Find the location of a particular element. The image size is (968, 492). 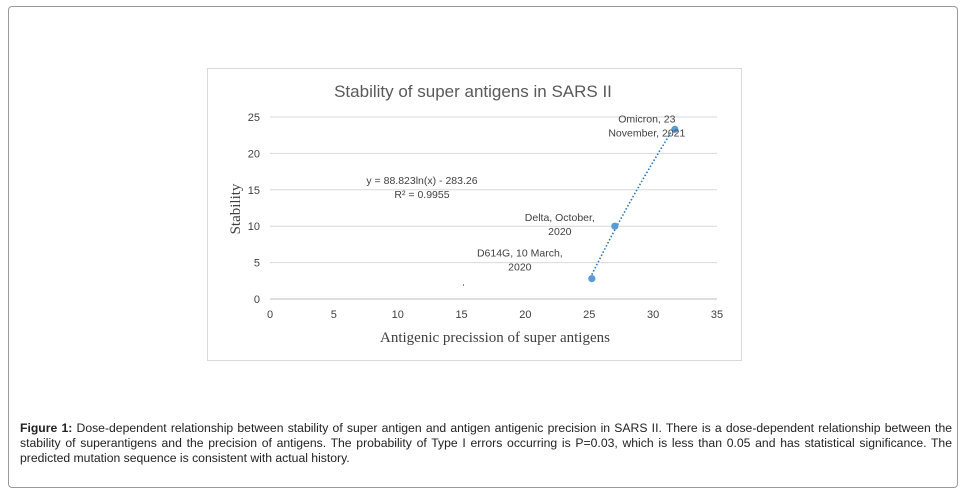

x-tick-30: 30 is located at coordinates (653, 315).